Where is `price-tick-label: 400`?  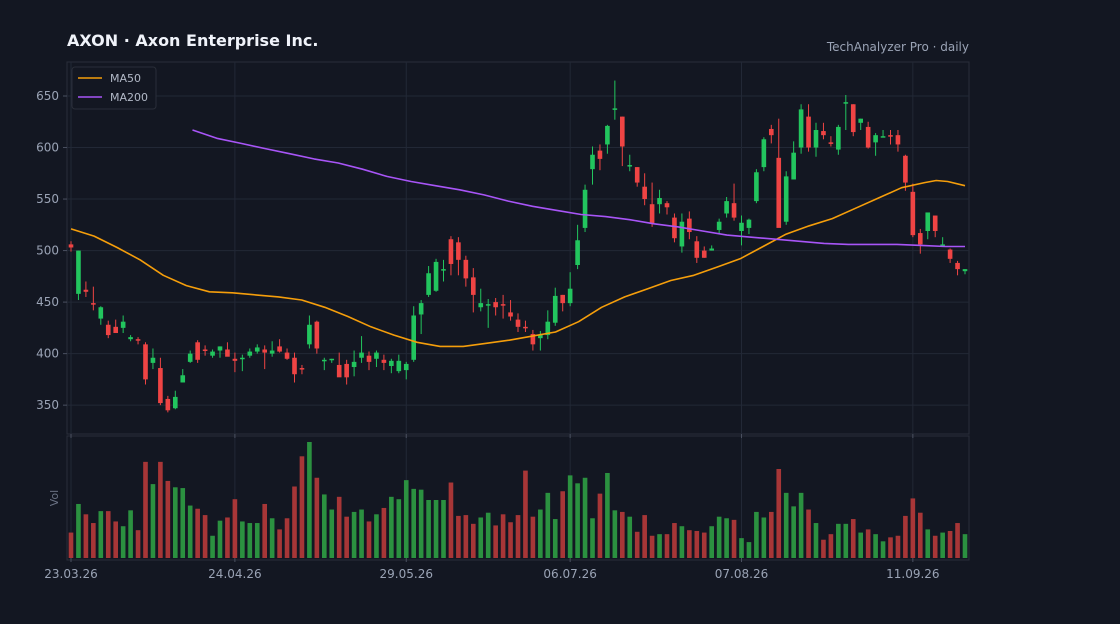
price-tick-label: 400 is located at coordinates (47, 354).